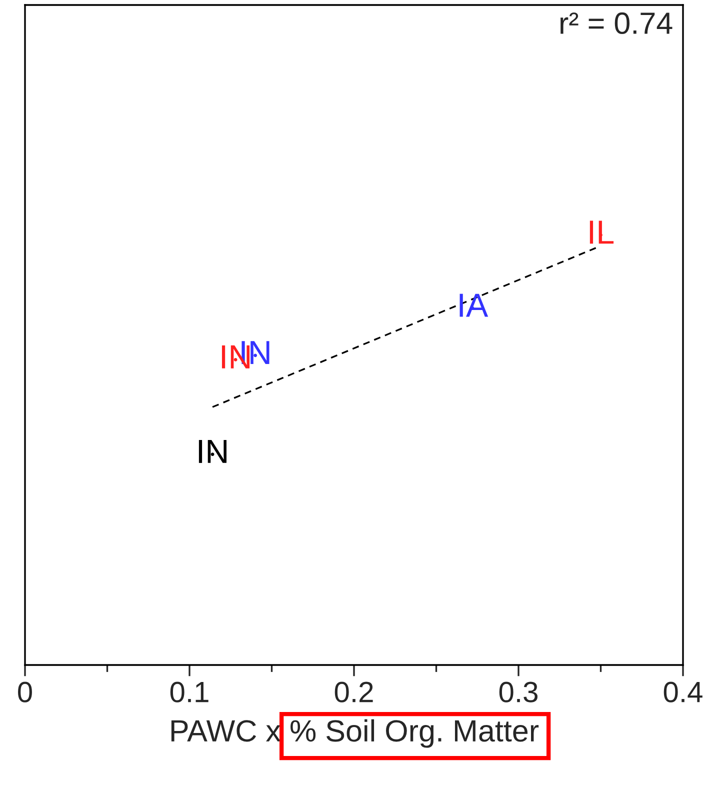 The height and width of the screenshot is (801, 716). I want to click on x-tick-label: 0.4, so click(683, 692).